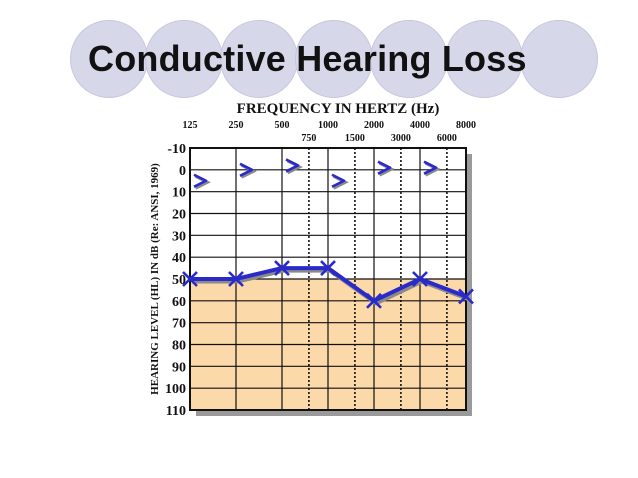  I want to click on x-tick-label-mid: 1500, so click(355, 138).